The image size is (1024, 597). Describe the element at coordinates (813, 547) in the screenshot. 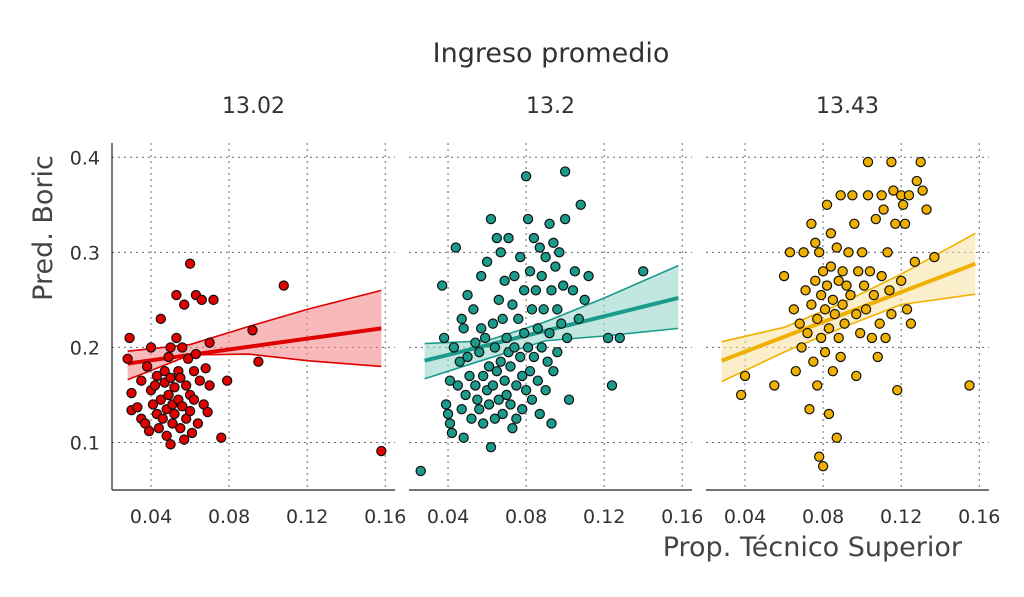

I see `x-axis-title: Prop. Técnico Superior` at that location.